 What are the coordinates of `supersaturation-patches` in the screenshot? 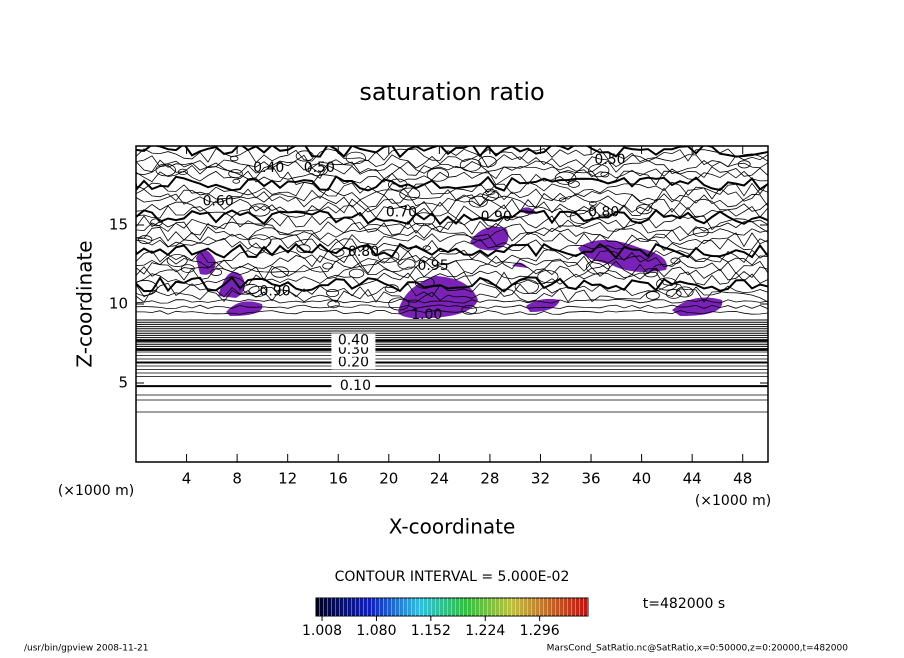 It's located at (459, 263).